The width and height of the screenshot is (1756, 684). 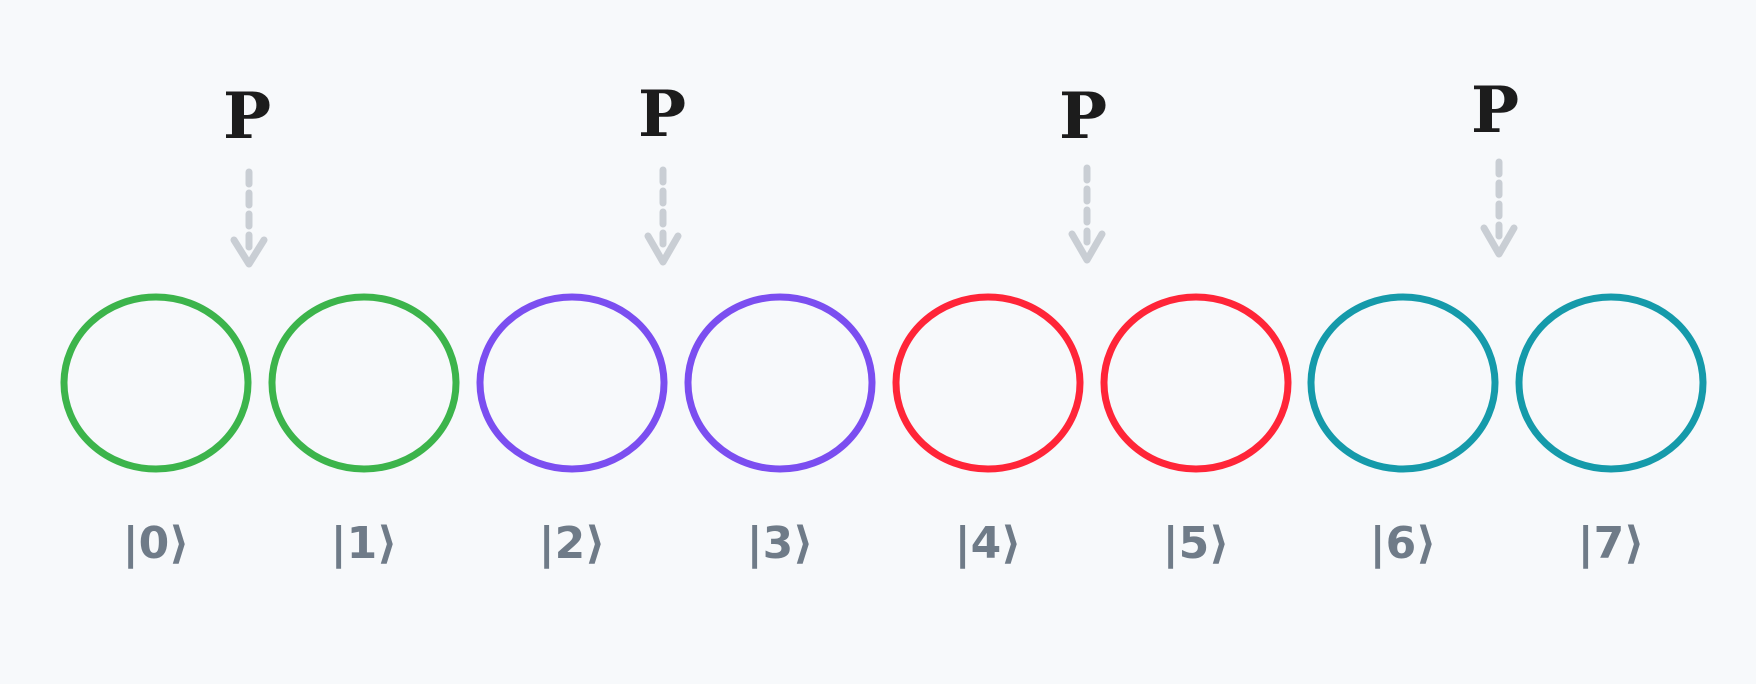 What do you see at coordinates (1611, 543) in the screenshot?
I see `state-label-7: |7⟩` at bounding box center [1611, 543].